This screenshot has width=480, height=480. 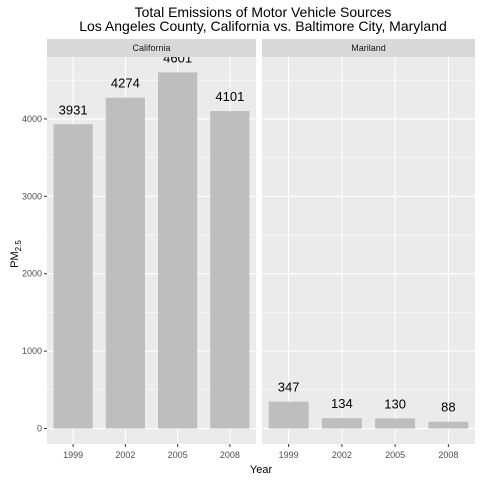 I want to click on bar-california-2008, so click(x=229, y=269).